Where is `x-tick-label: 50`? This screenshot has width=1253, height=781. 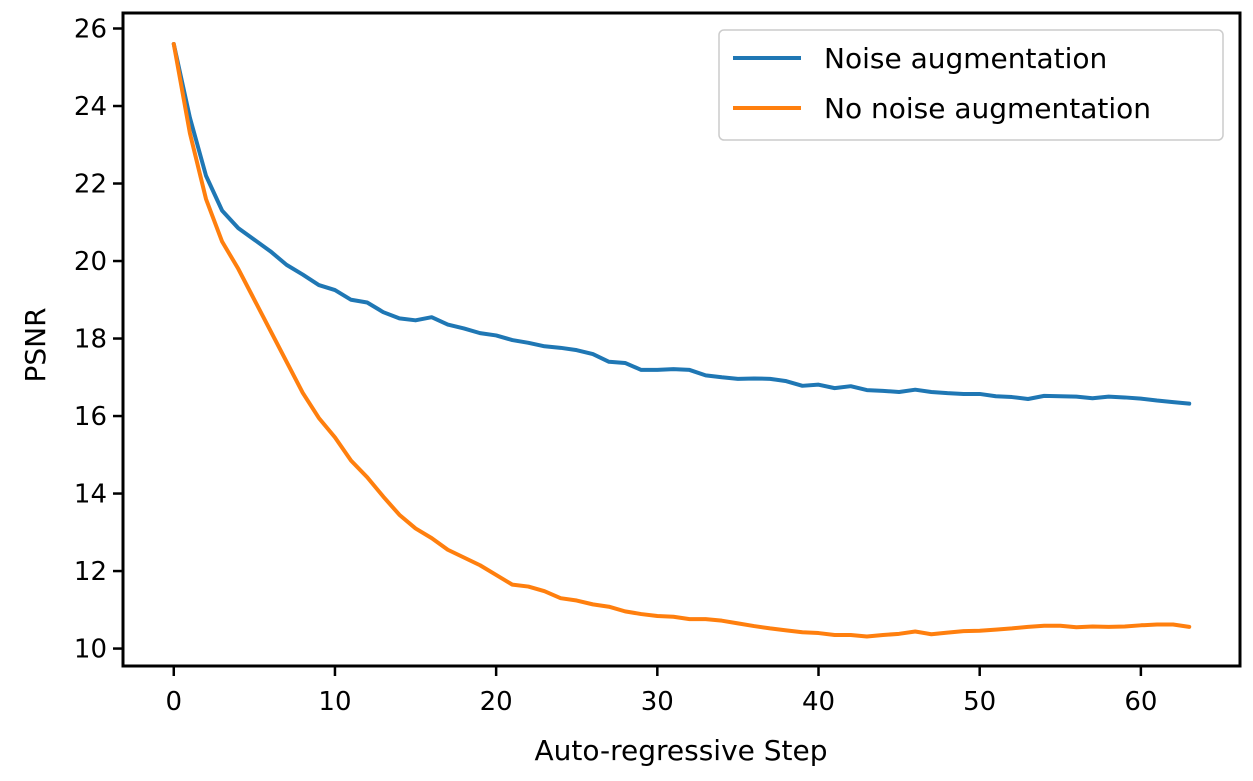
x-tick-label: 50 is located at coordinates (979, 702).